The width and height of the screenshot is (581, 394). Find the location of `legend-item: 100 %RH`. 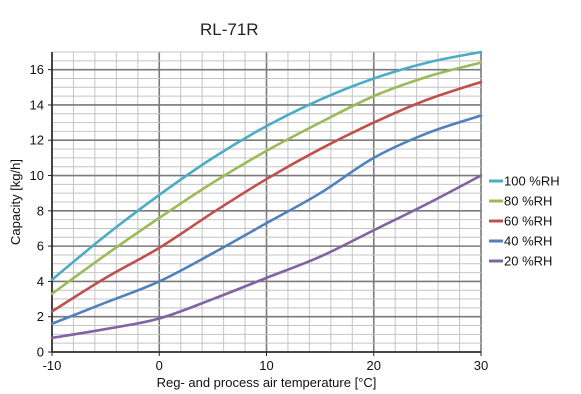

legend-item: 100 %RH is located at coordinates (524, 181).